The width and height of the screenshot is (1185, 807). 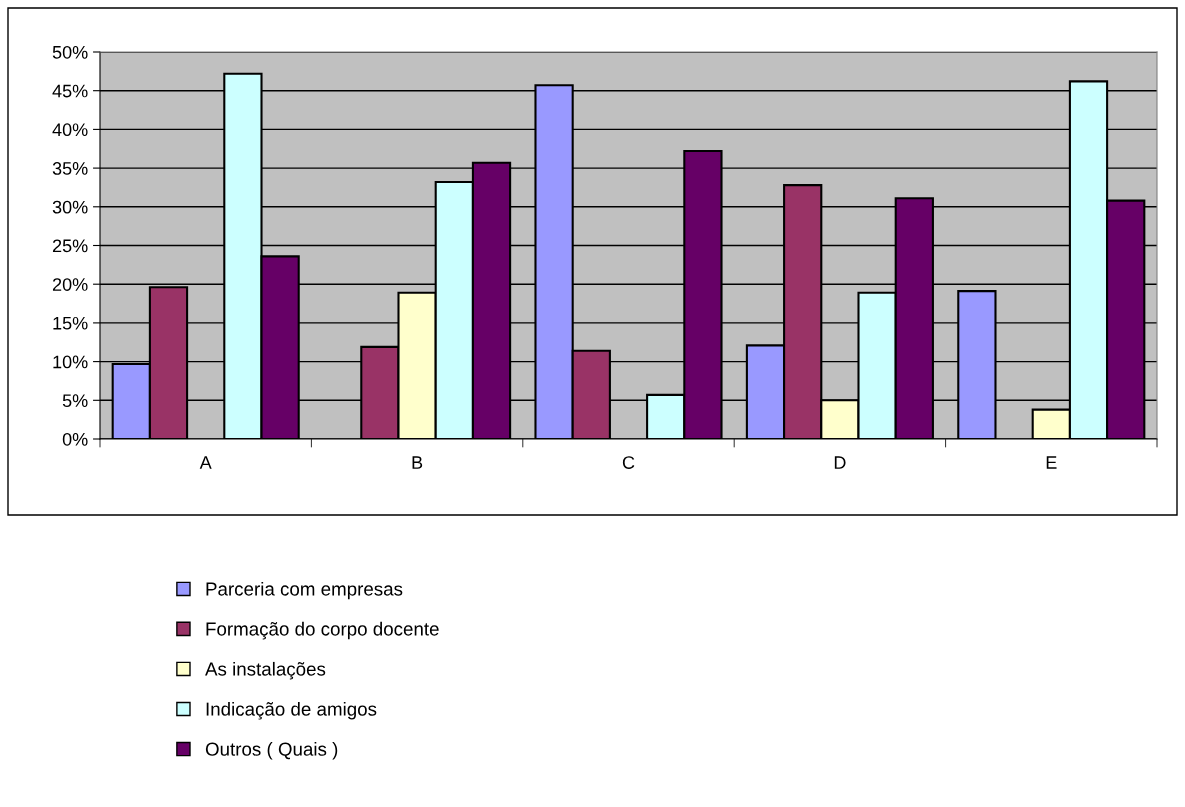 I want to click on y-tick-label: 20%, so click(x=70, y=284).